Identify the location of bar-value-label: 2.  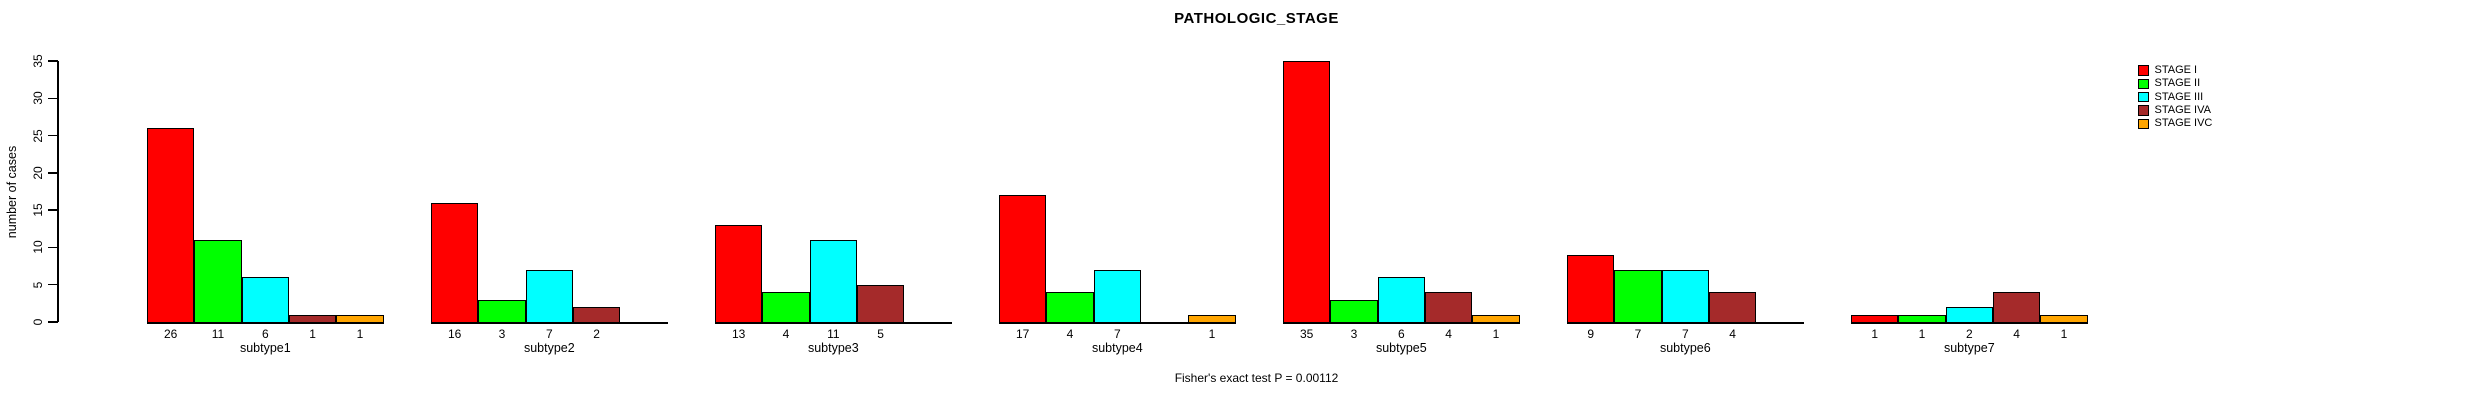
(1969, 334).